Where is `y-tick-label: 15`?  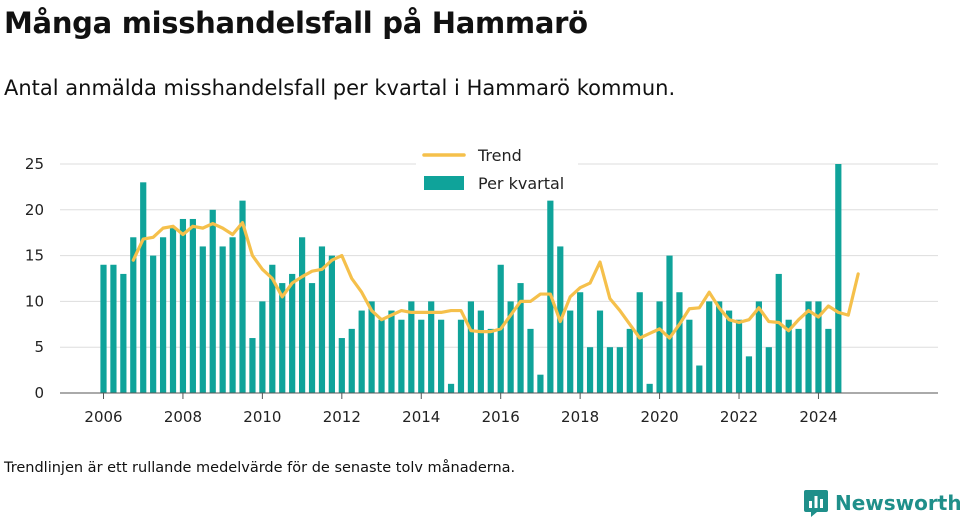
y-tick-label: 15 is located at coordinates (34, 256).